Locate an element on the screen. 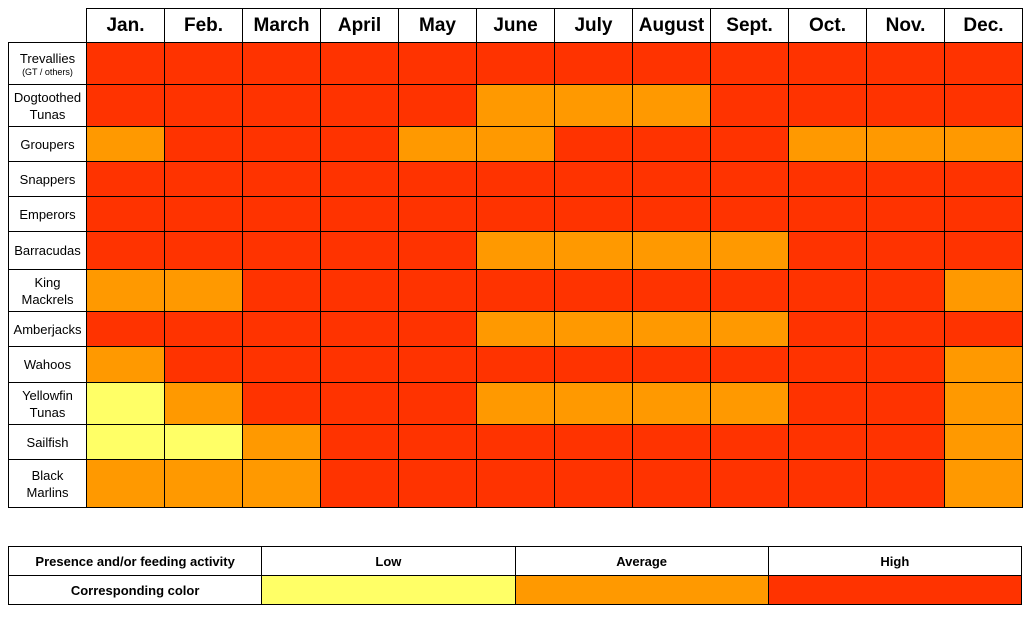  month-header: Sept. is located at coordinates (749, 25).